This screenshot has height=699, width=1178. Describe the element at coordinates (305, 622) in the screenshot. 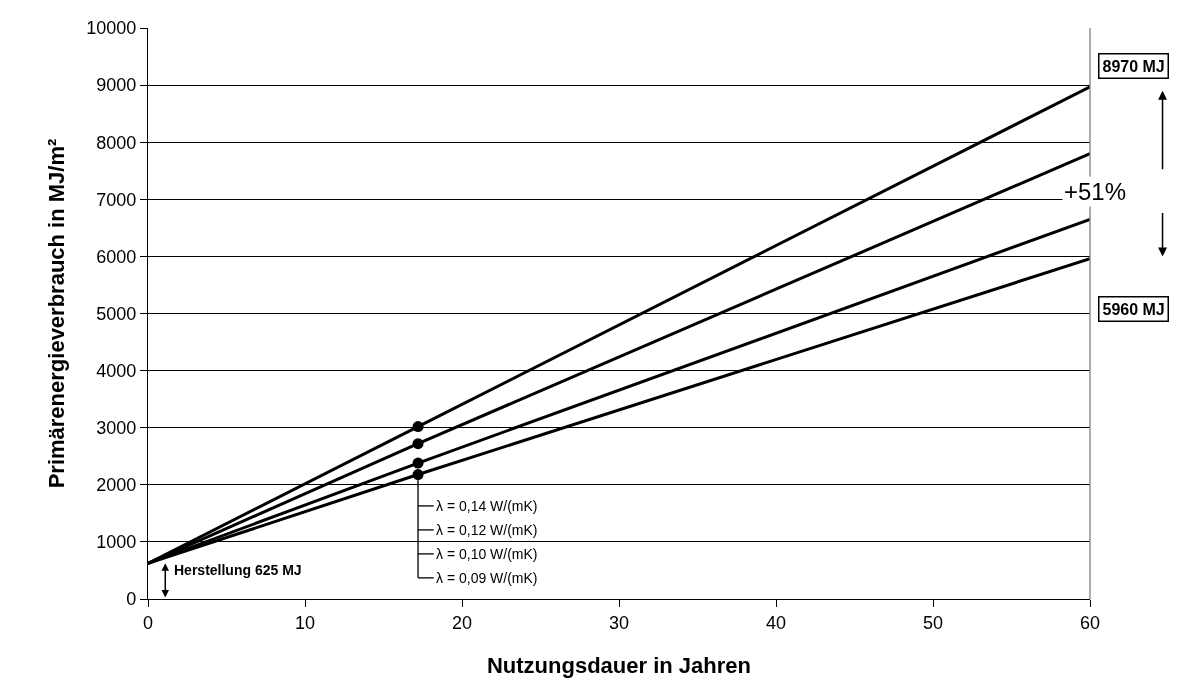

I see `x-tick-label: 10` at that location.